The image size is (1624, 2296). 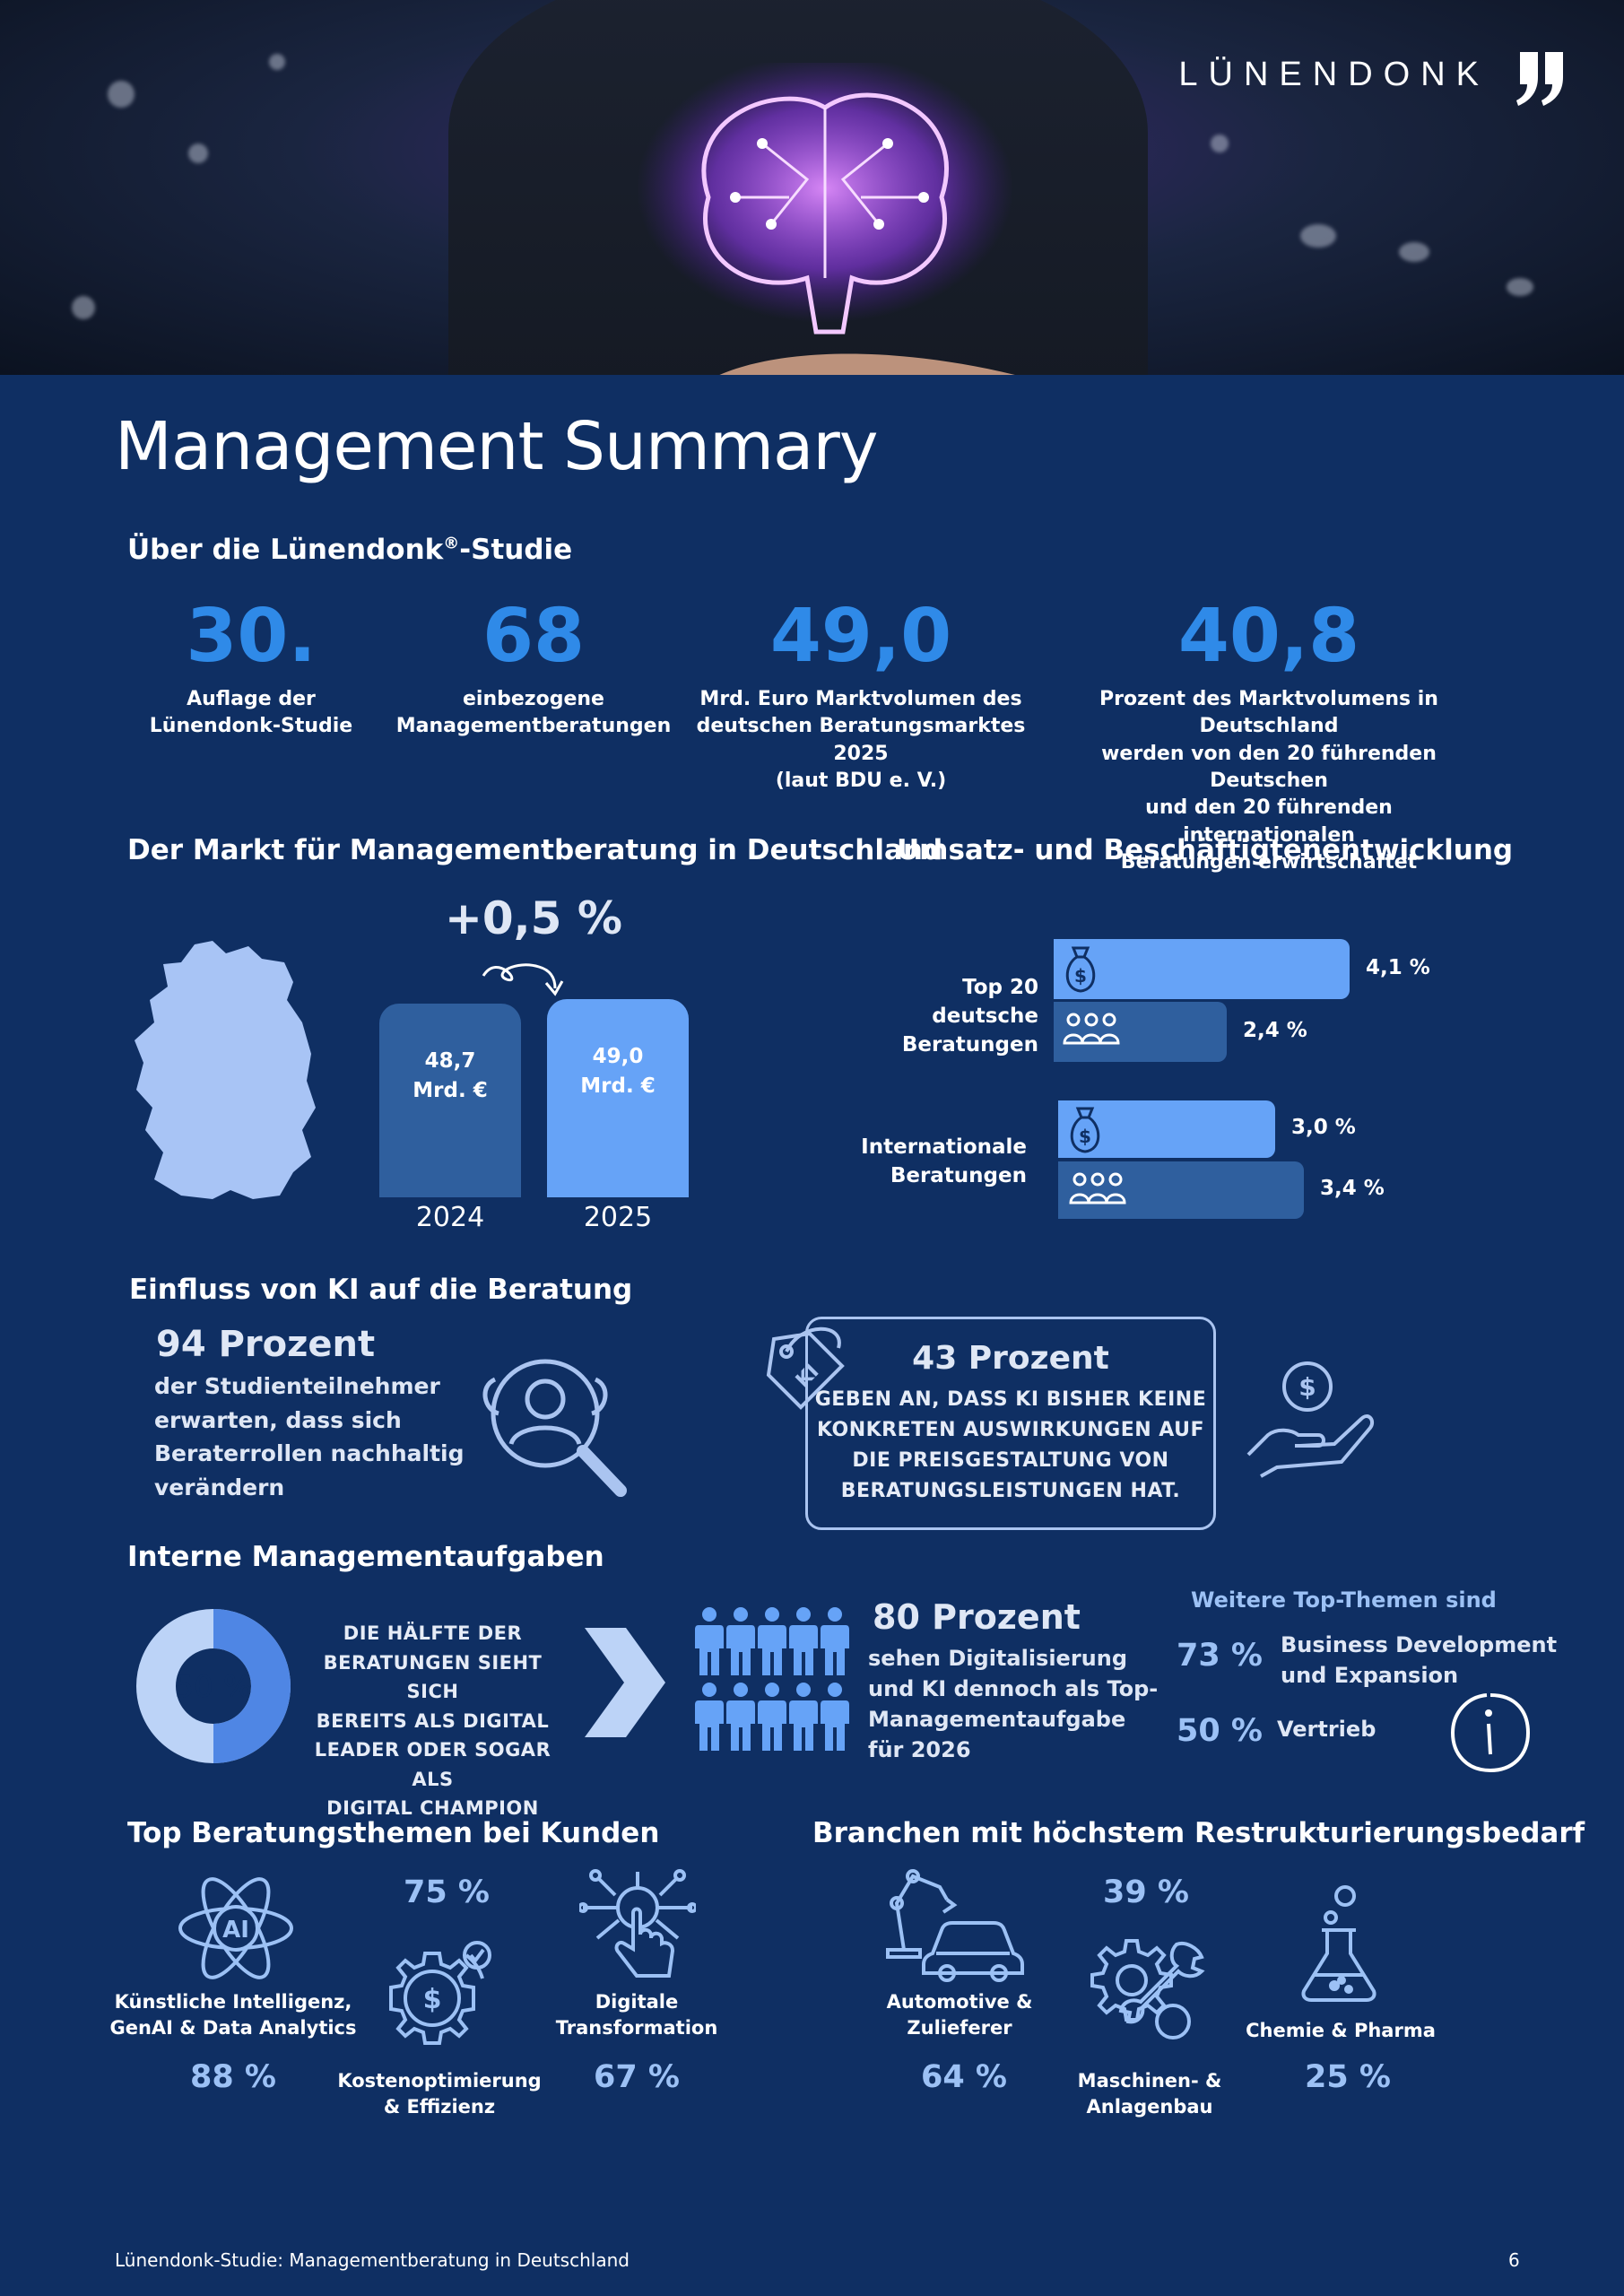 I want to click on year-label-2025: 2025, so click(x=618, y=1217).